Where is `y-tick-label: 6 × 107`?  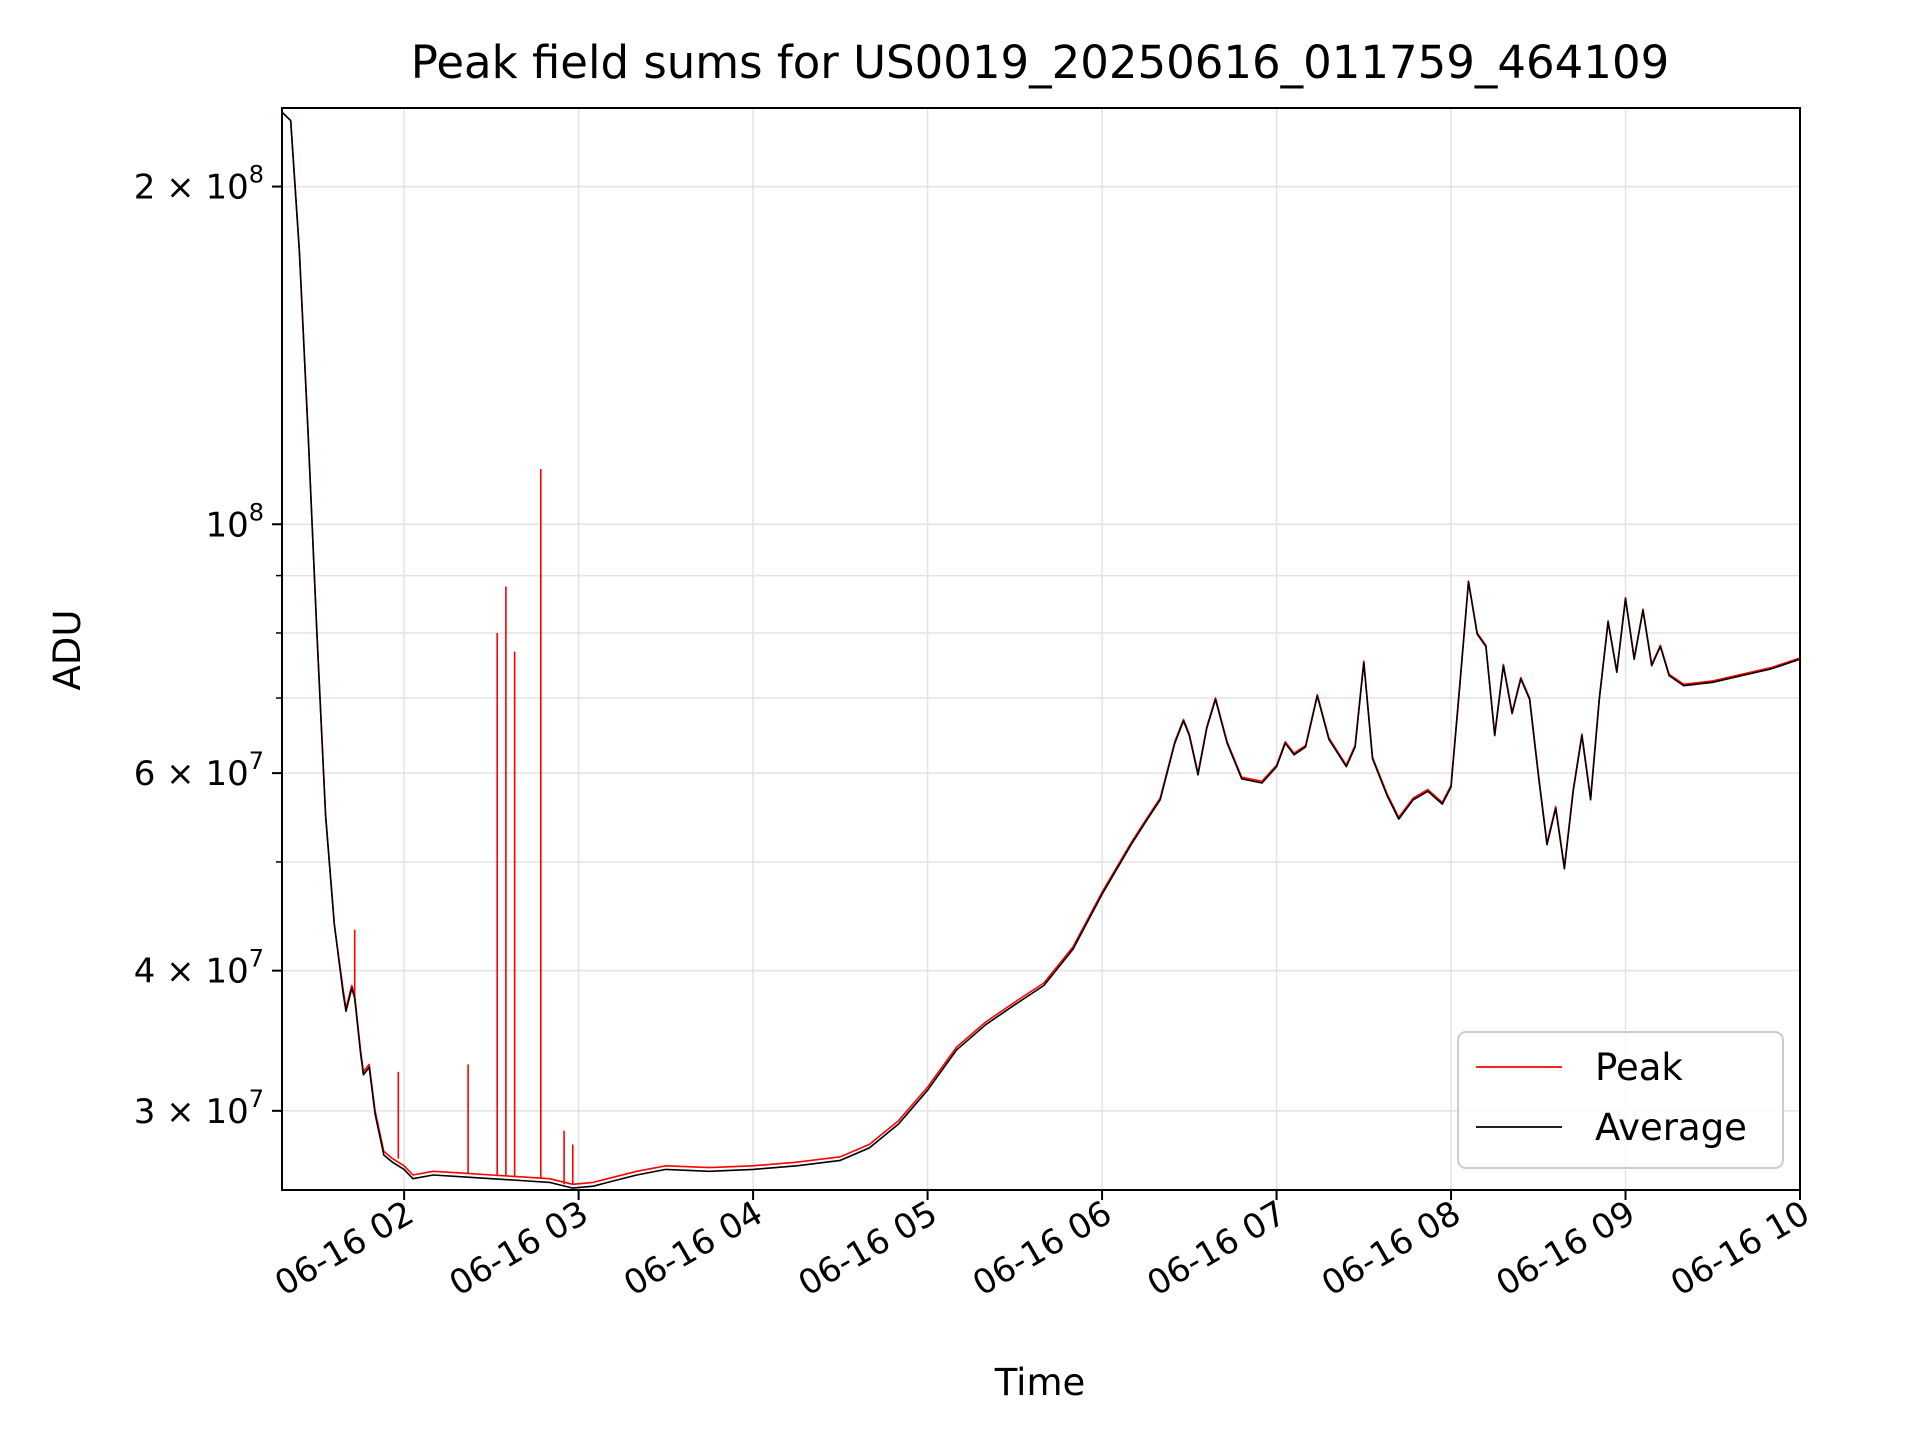 y-tick-label: 6 × 107 is located at coordinates (199, 770).